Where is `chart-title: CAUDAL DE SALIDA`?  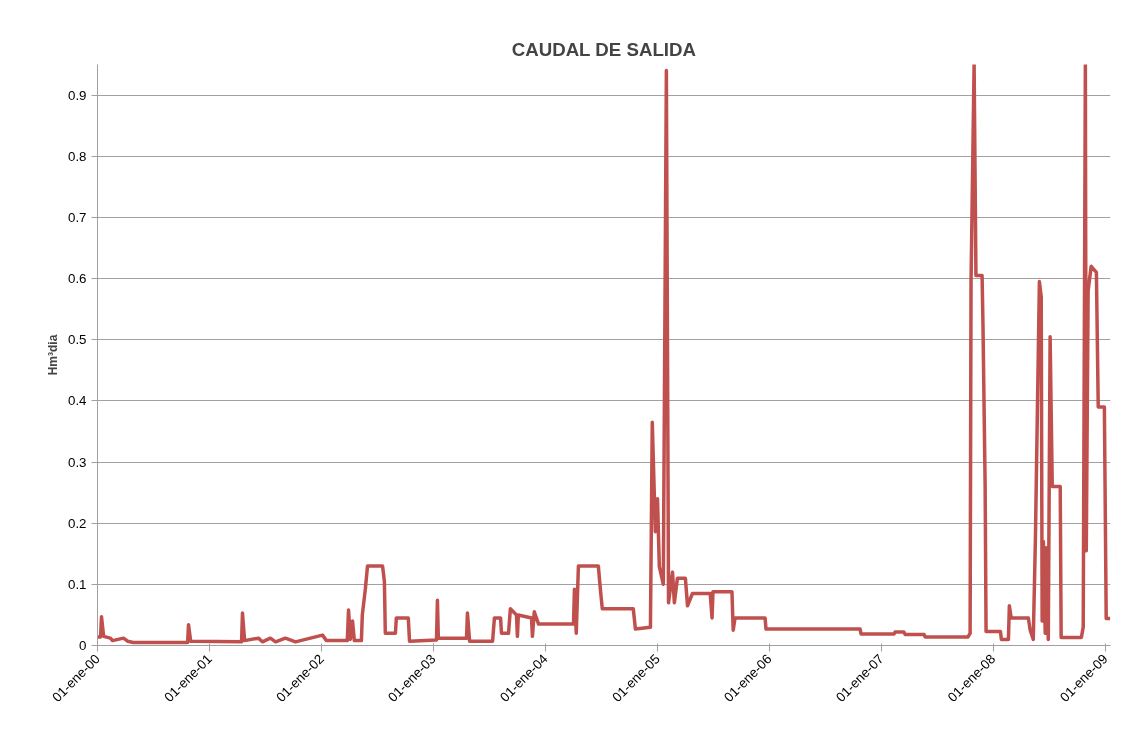 chart-title: CAUDAL DE SALIDA is located at coordinates (603, 49).